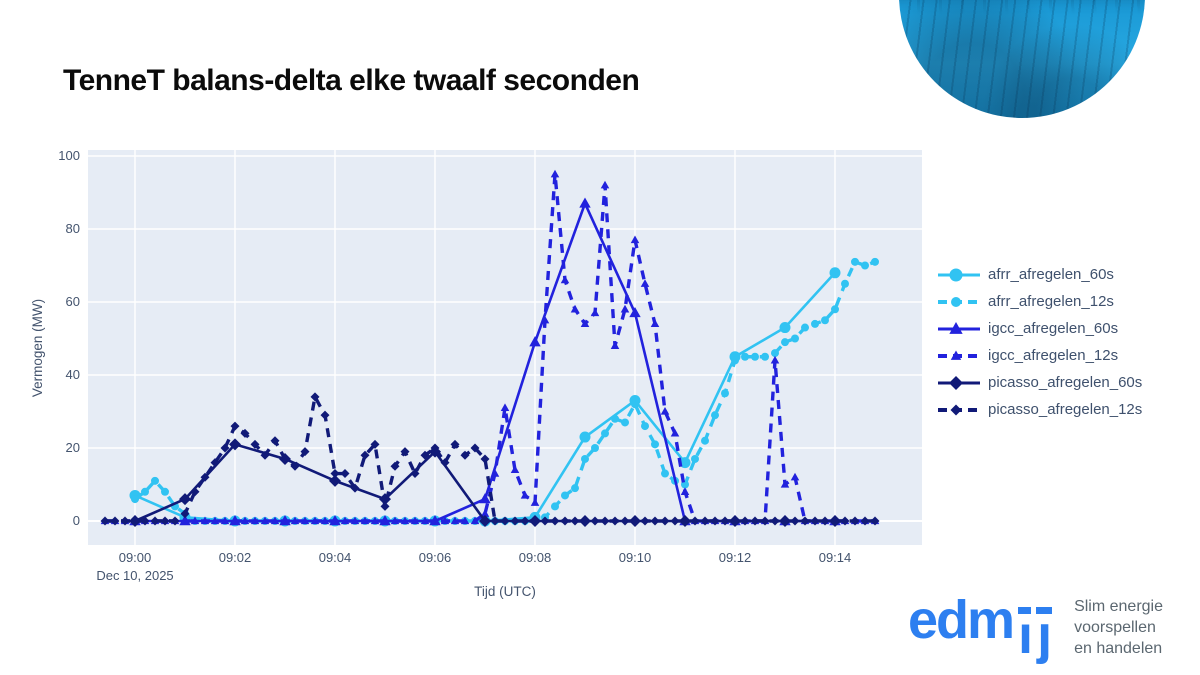  What do you see at coordinates (76, 520) in the screenshot?
I see `y-tick-label: 0` at bounding box center [76, 520].